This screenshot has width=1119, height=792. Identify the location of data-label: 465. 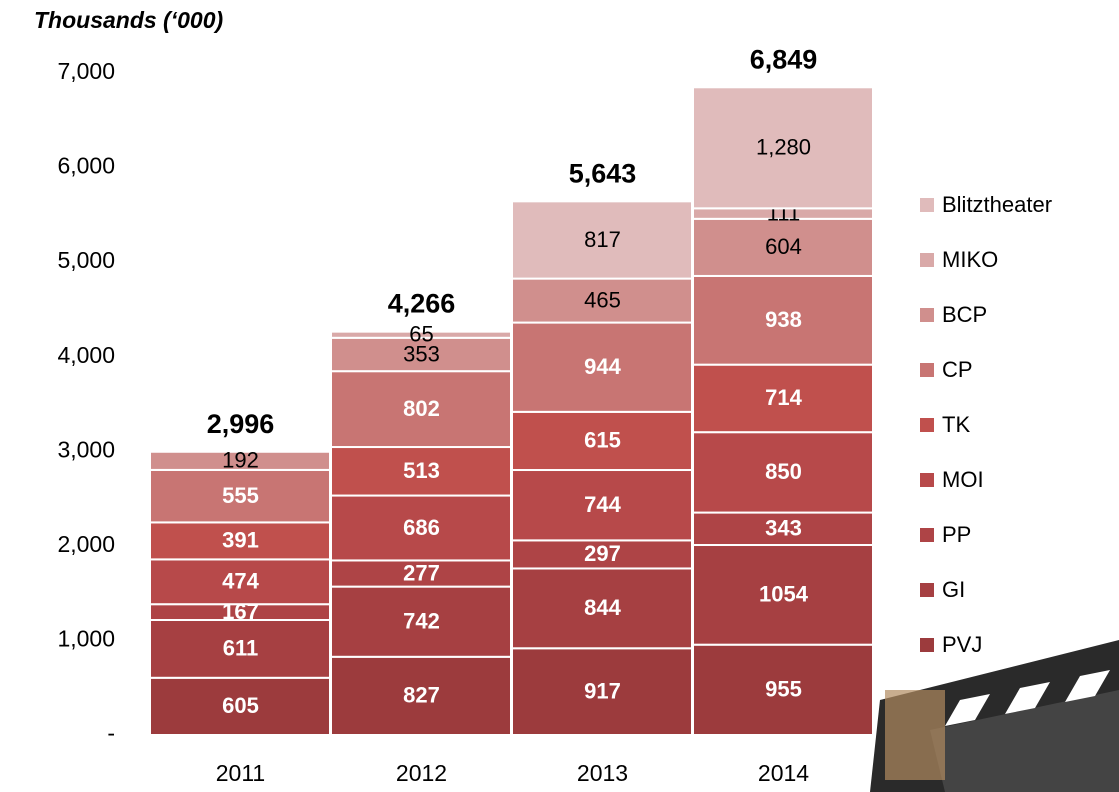
(602, 299).